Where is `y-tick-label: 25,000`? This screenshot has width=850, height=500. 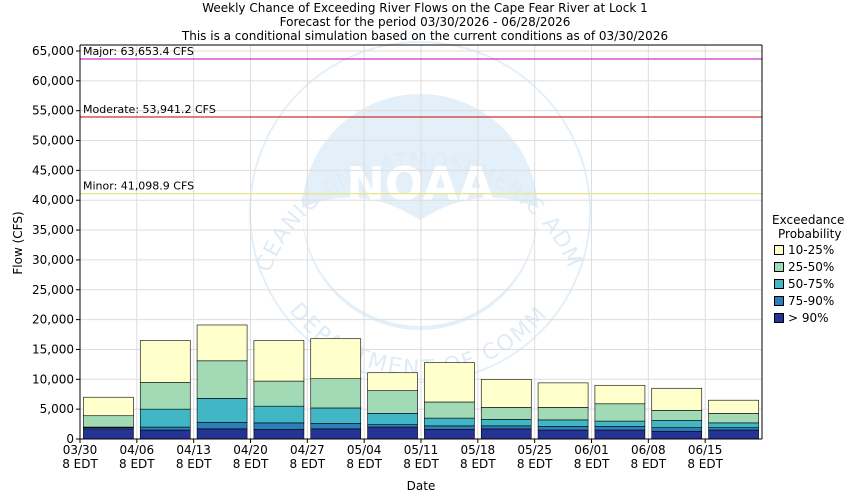
y-tick-label: 25,000 is located at coordinates (53, 290).